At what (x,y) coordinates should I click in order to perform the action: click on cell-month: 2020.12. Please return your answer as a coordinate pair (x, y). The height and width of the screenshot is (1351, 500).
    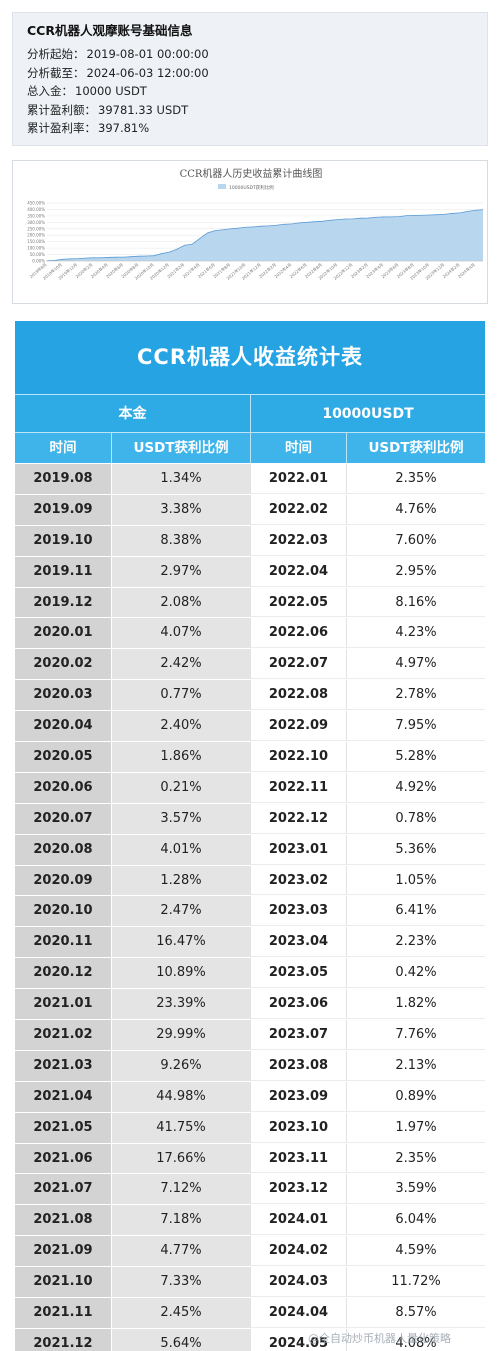
    Looking at the image, I should click on (63, 973).